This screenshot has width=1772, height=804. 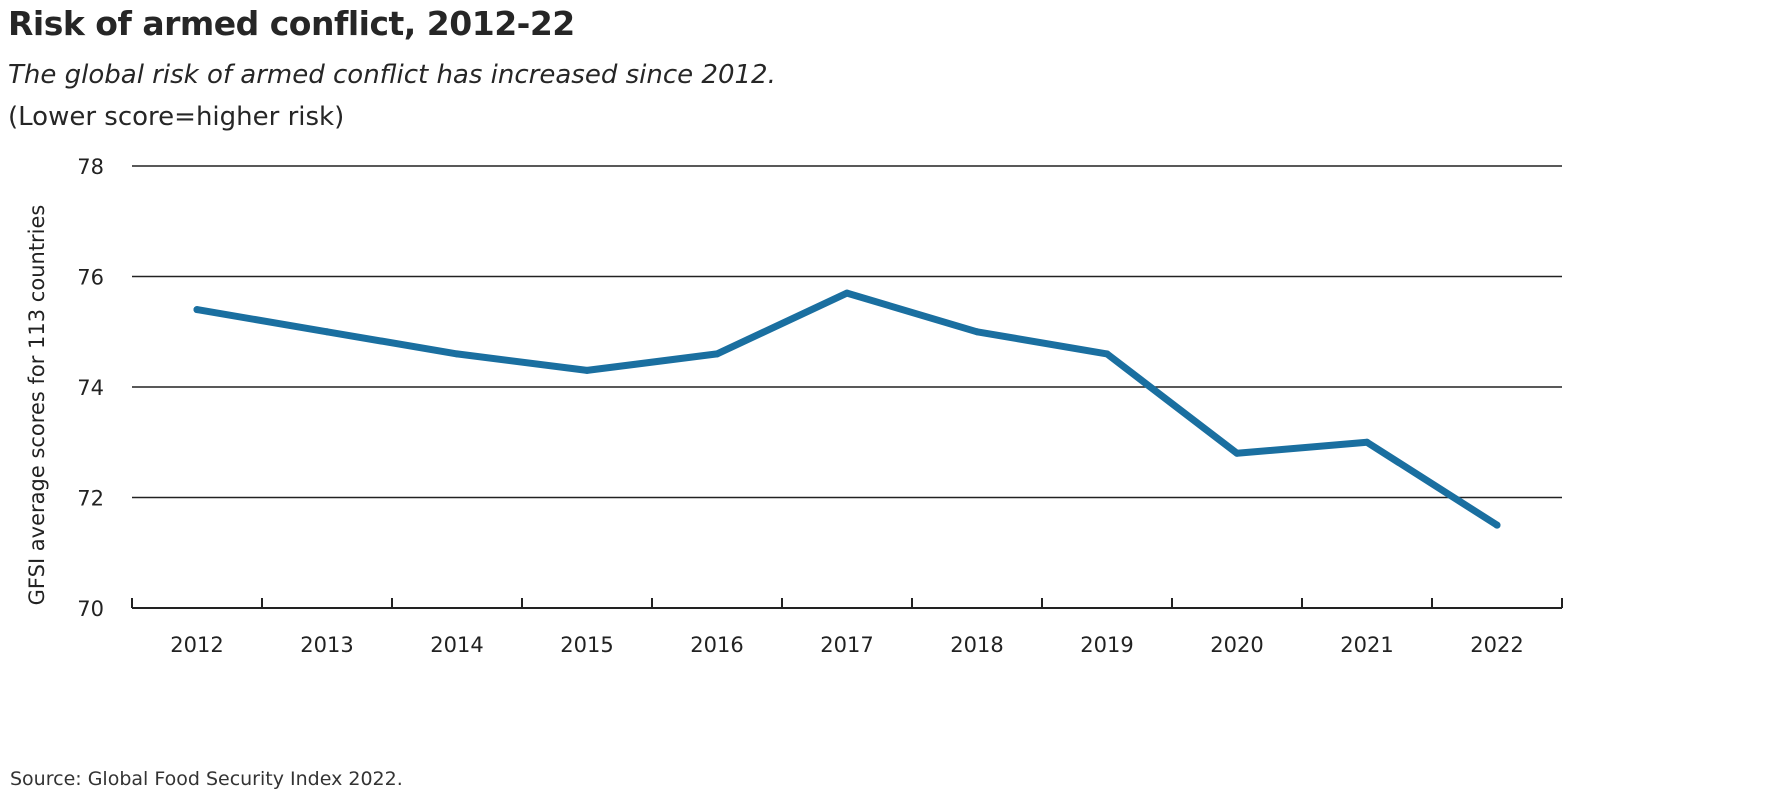 What do you see at coordinates (1496, 645) in the screenshot?
I see `x-tick-label: 2022` at bounding box center [1496, 645].